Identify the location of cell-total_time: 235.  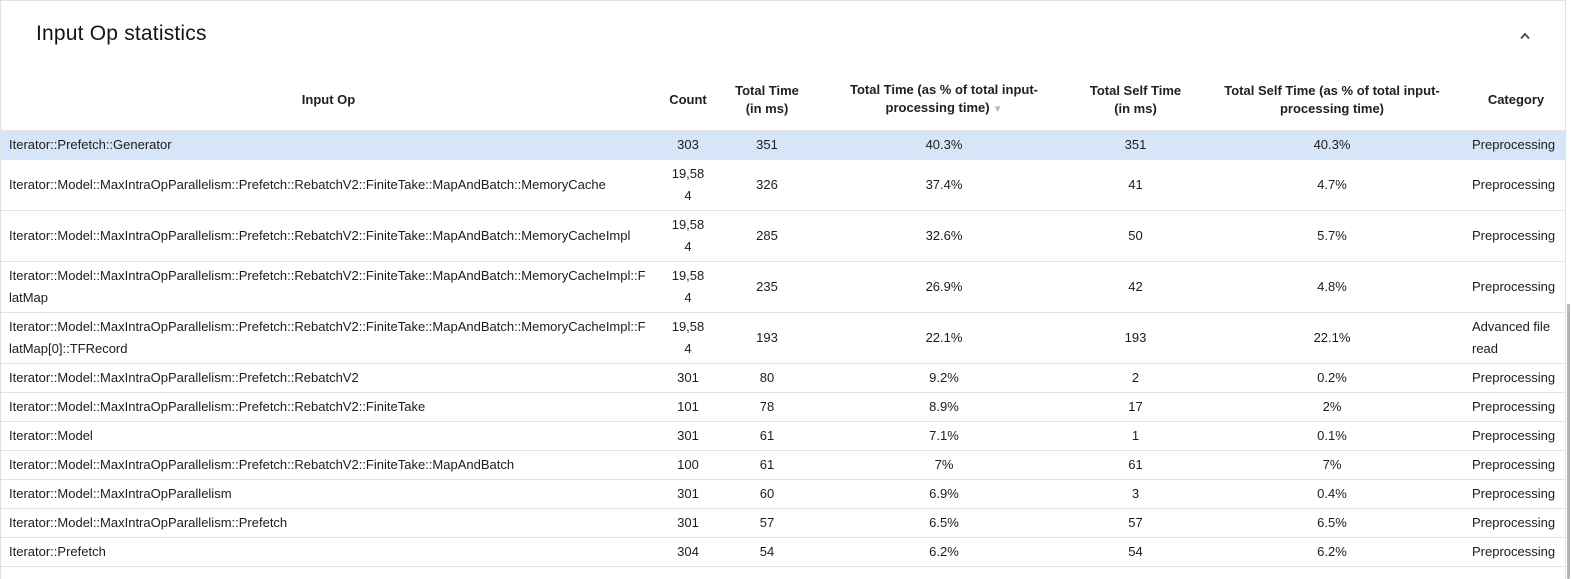
(767, 287).